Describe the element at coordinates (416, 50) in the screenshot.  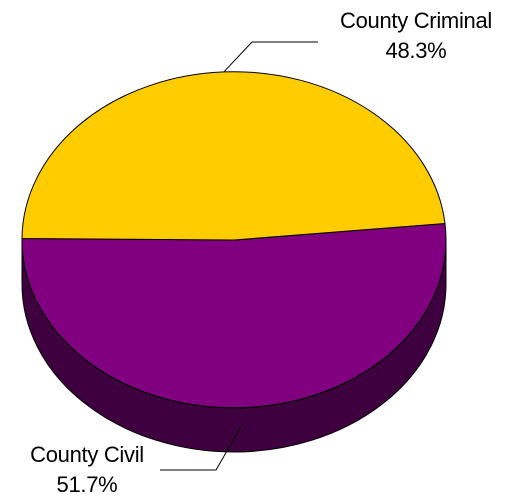
I see `slice-percent-county-criminal: 48.3%` at that location.